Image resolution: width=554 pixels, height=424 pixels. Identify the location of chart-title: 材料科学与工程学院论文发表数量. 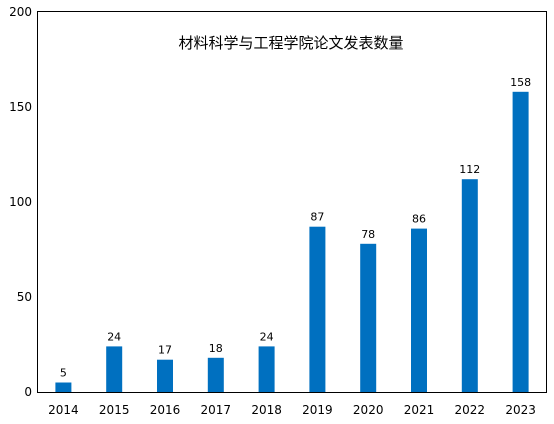
(290, 43).